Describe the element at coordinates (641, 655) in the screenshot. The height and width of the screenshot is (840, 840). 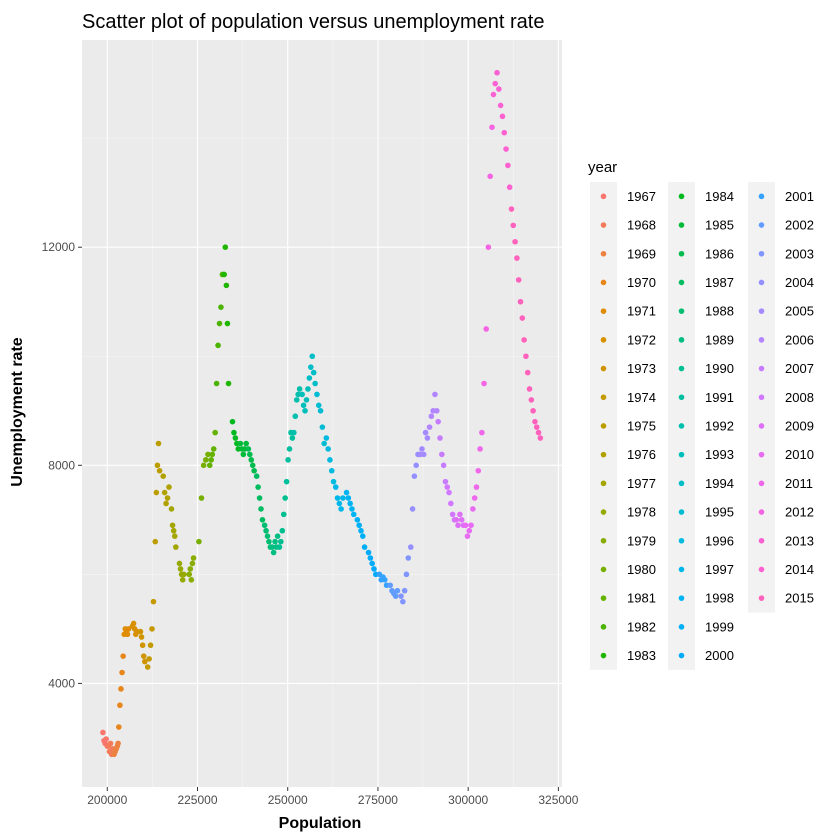
I see `legend-label-1983: 1983` at that location.